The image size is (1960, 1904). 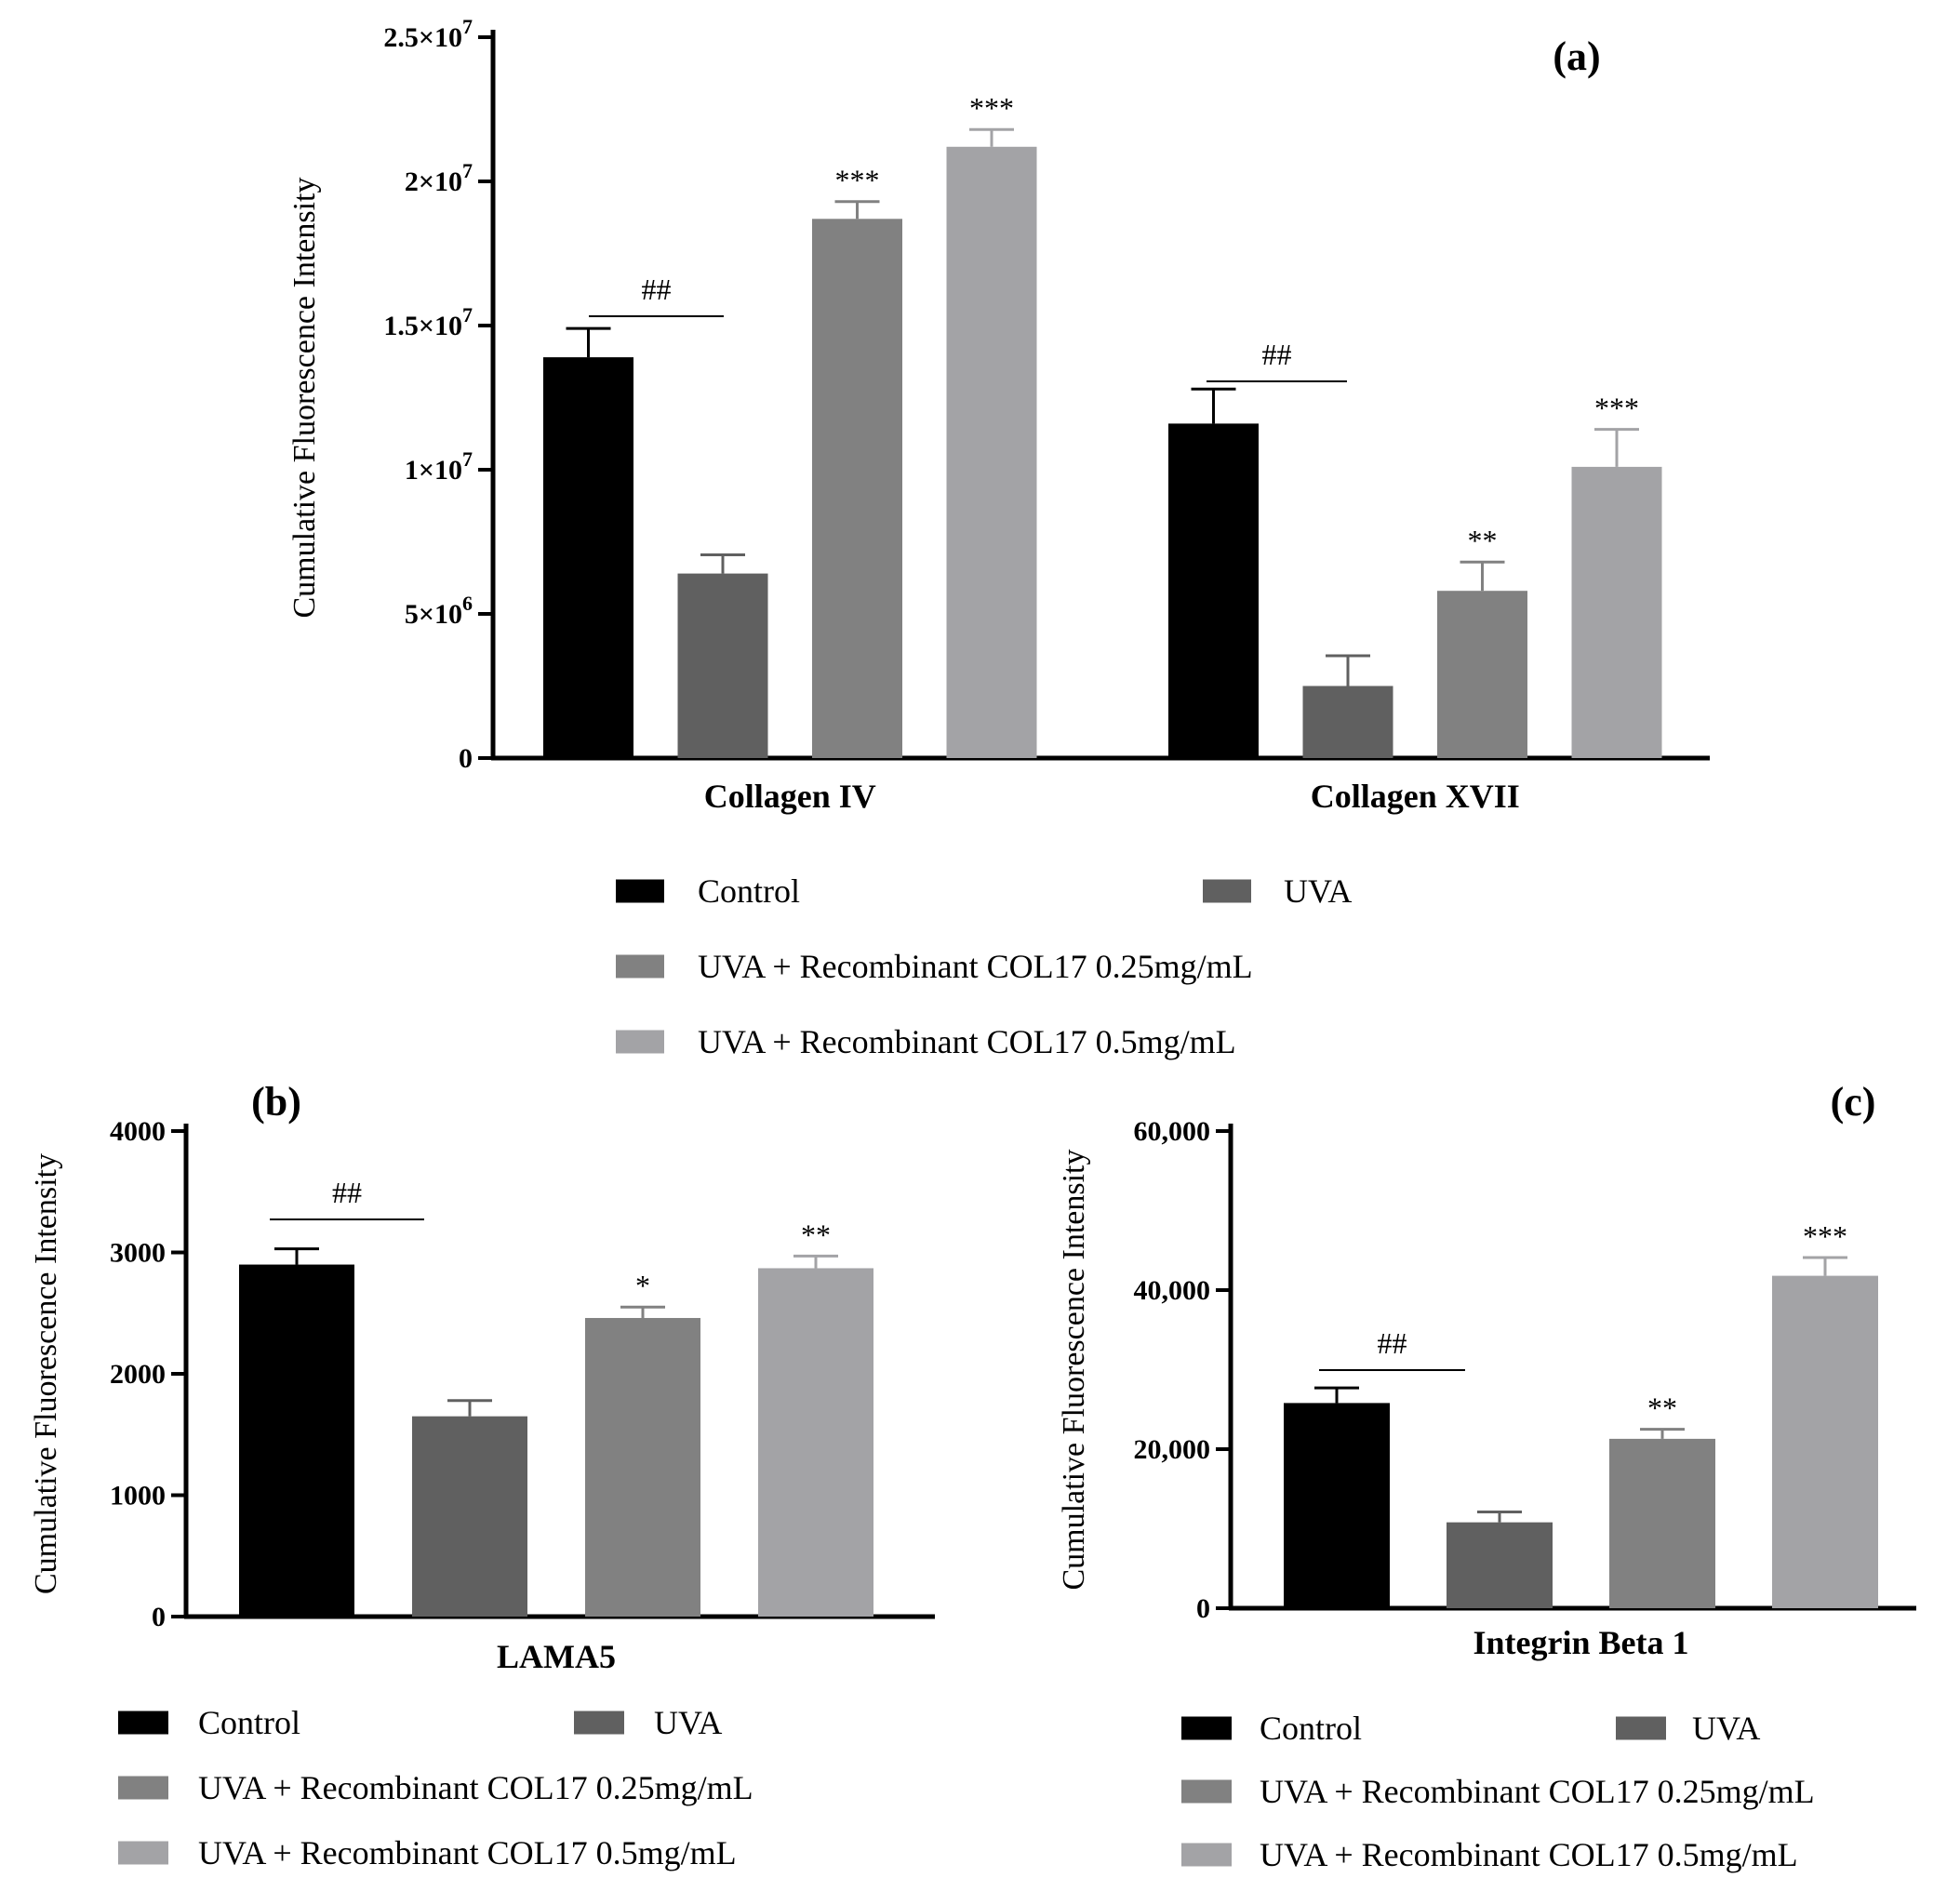 I want to click on panel-b-y-tick-label: 3000, so click(x=138, y=1253).